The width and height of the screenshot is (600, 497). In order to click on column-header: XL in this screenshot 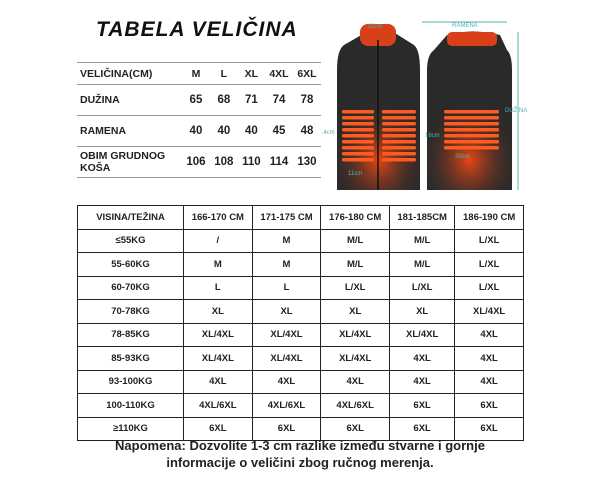, I will do `click(251, 73)`.